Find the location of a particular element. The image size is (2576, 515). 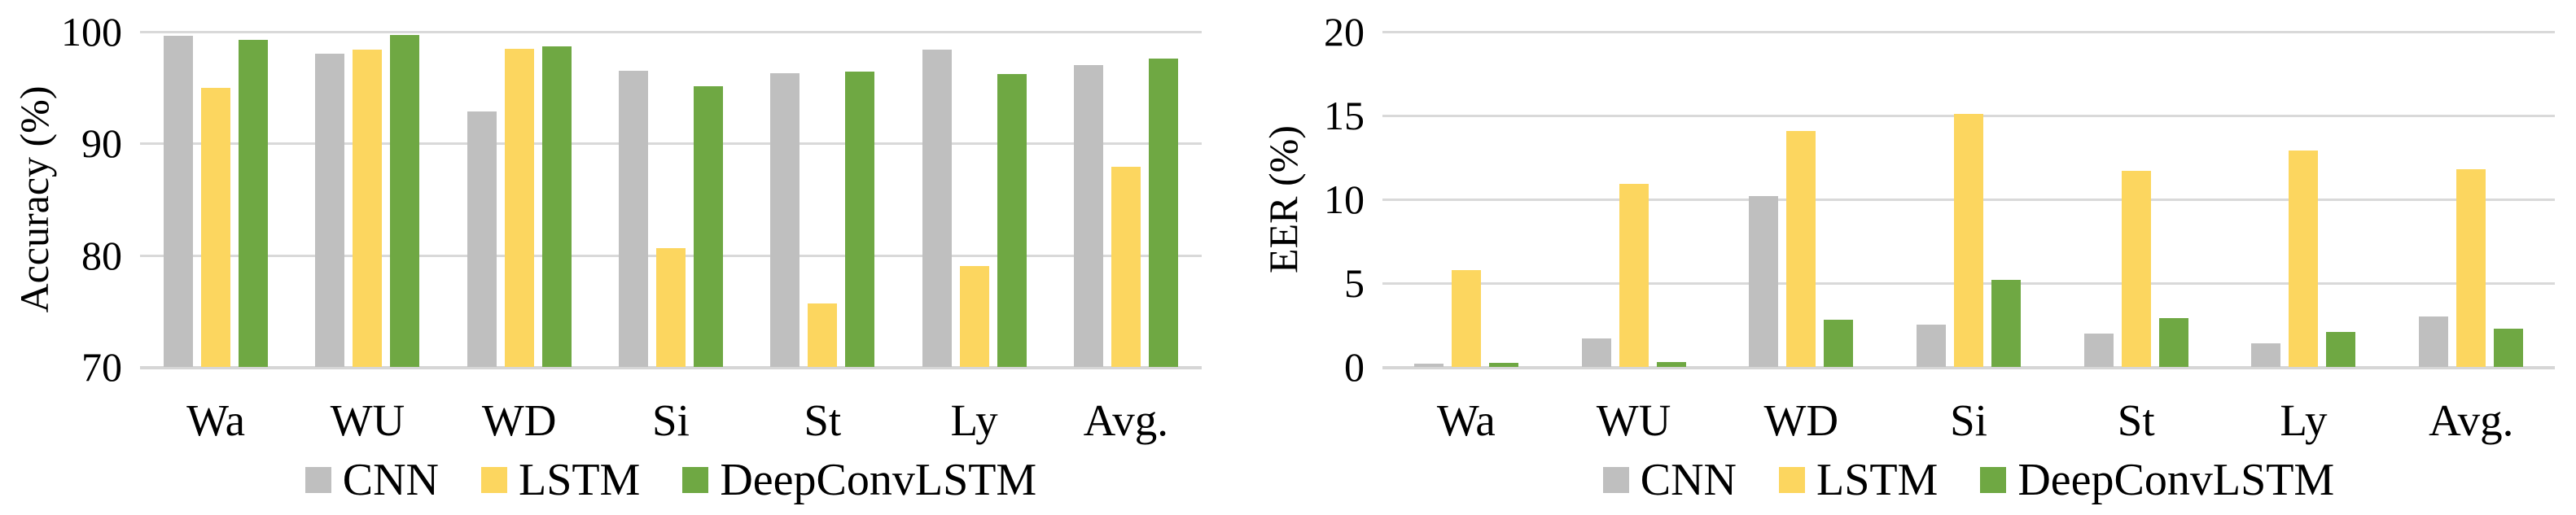

y-tick-label: 100 is located at coordinates (91, 32).